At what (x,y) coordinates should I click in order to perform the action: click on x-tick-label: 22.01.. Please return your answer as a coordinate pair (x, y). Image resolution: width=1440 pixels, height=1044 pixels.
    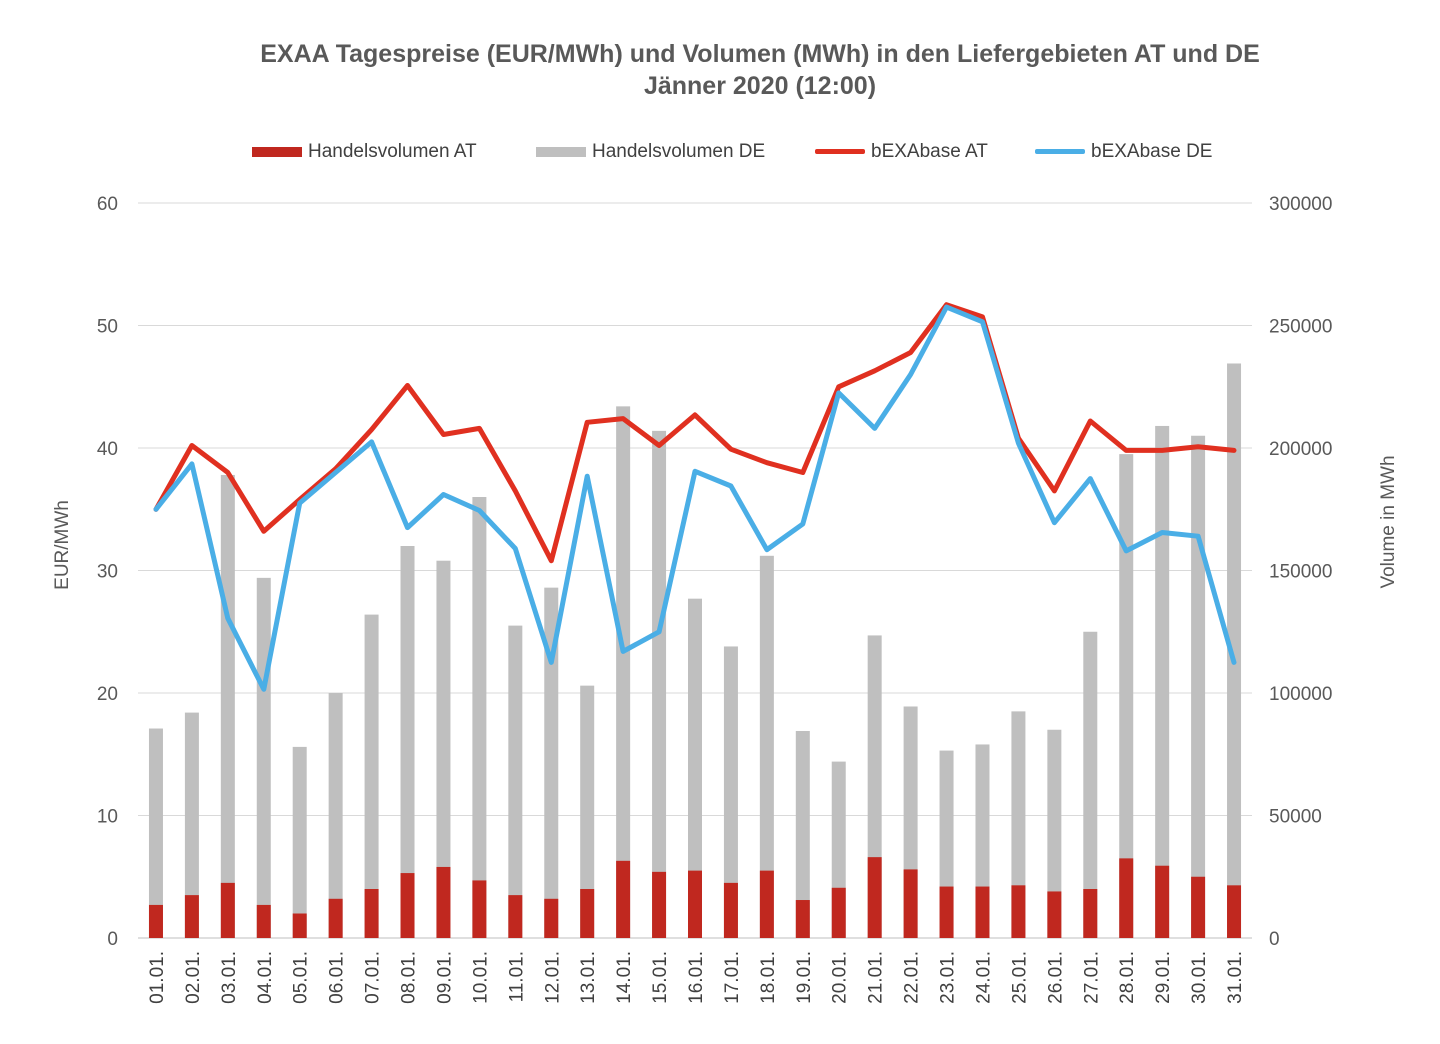
    Looking at the image, I should click on (912, 977).